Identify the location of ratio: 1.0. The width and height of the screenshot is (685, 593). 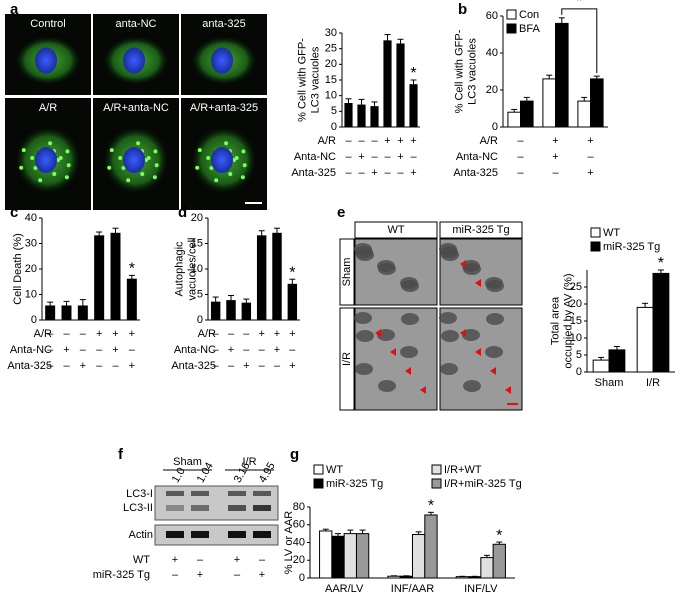
(179, 475).